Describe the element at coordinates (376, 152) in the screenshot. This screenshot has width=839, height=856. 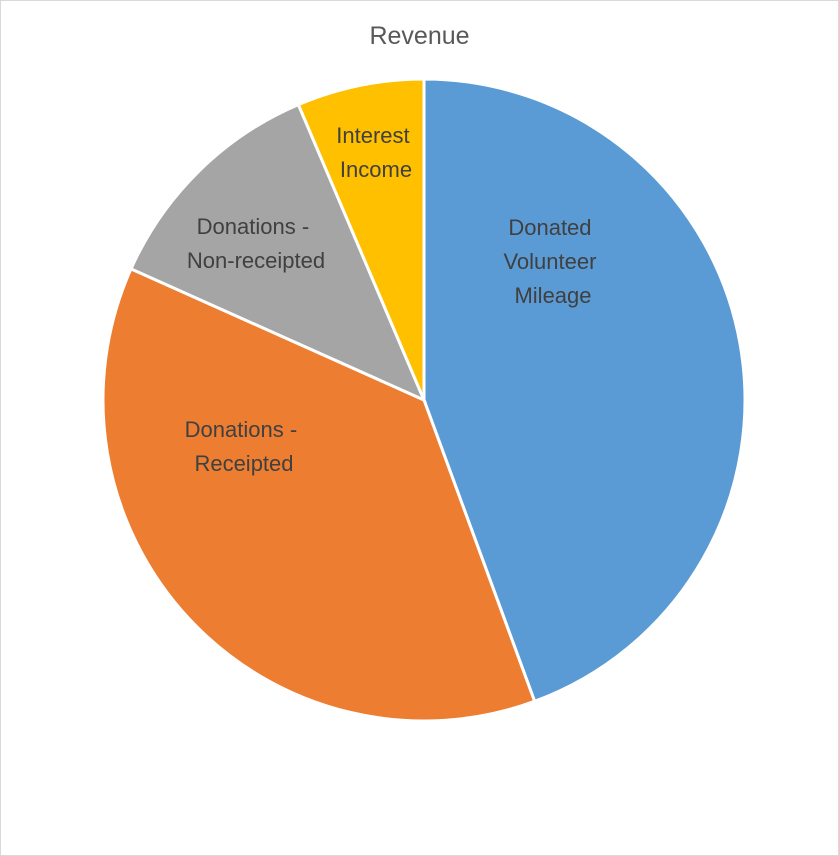
I see `slice-label-interest-income: Interest Income` at that location.